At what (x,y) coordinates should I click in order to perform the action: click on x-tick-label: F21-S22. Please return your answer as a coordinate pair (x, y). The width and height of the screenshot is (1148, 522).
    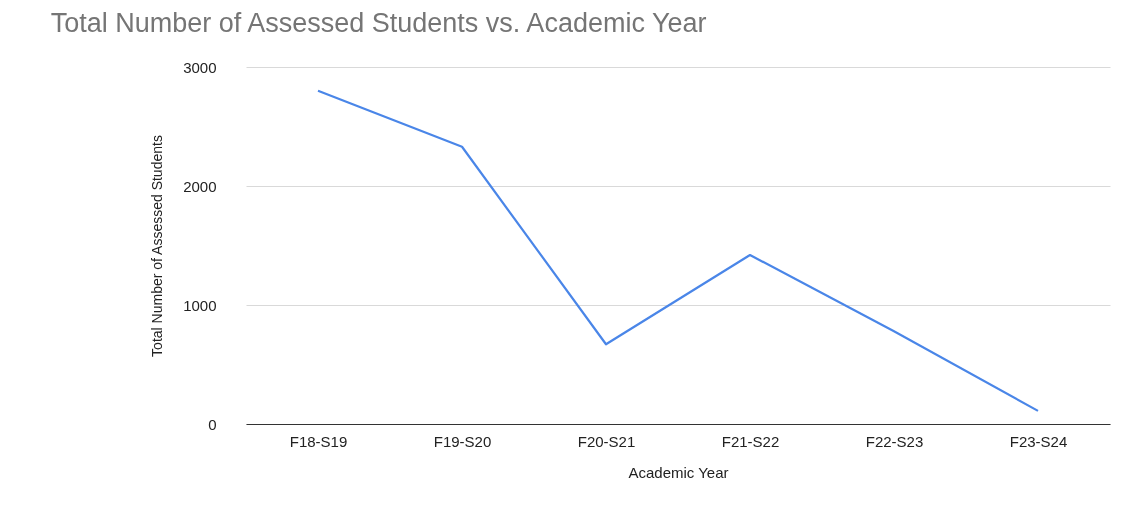
    Looking at the image, I should click on (750, 441).